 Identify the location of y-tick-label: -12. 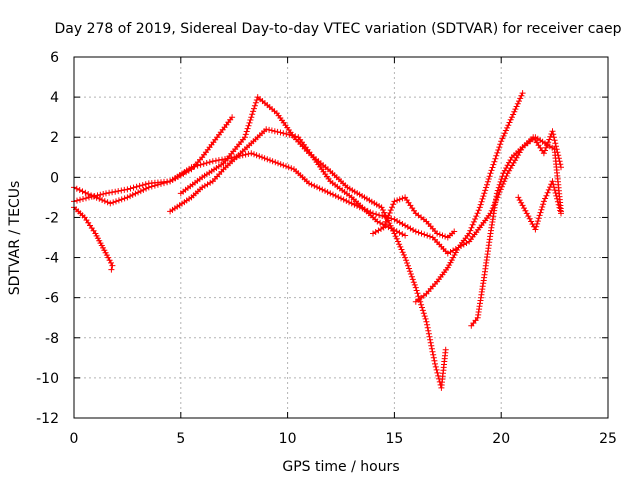
(47, 419).